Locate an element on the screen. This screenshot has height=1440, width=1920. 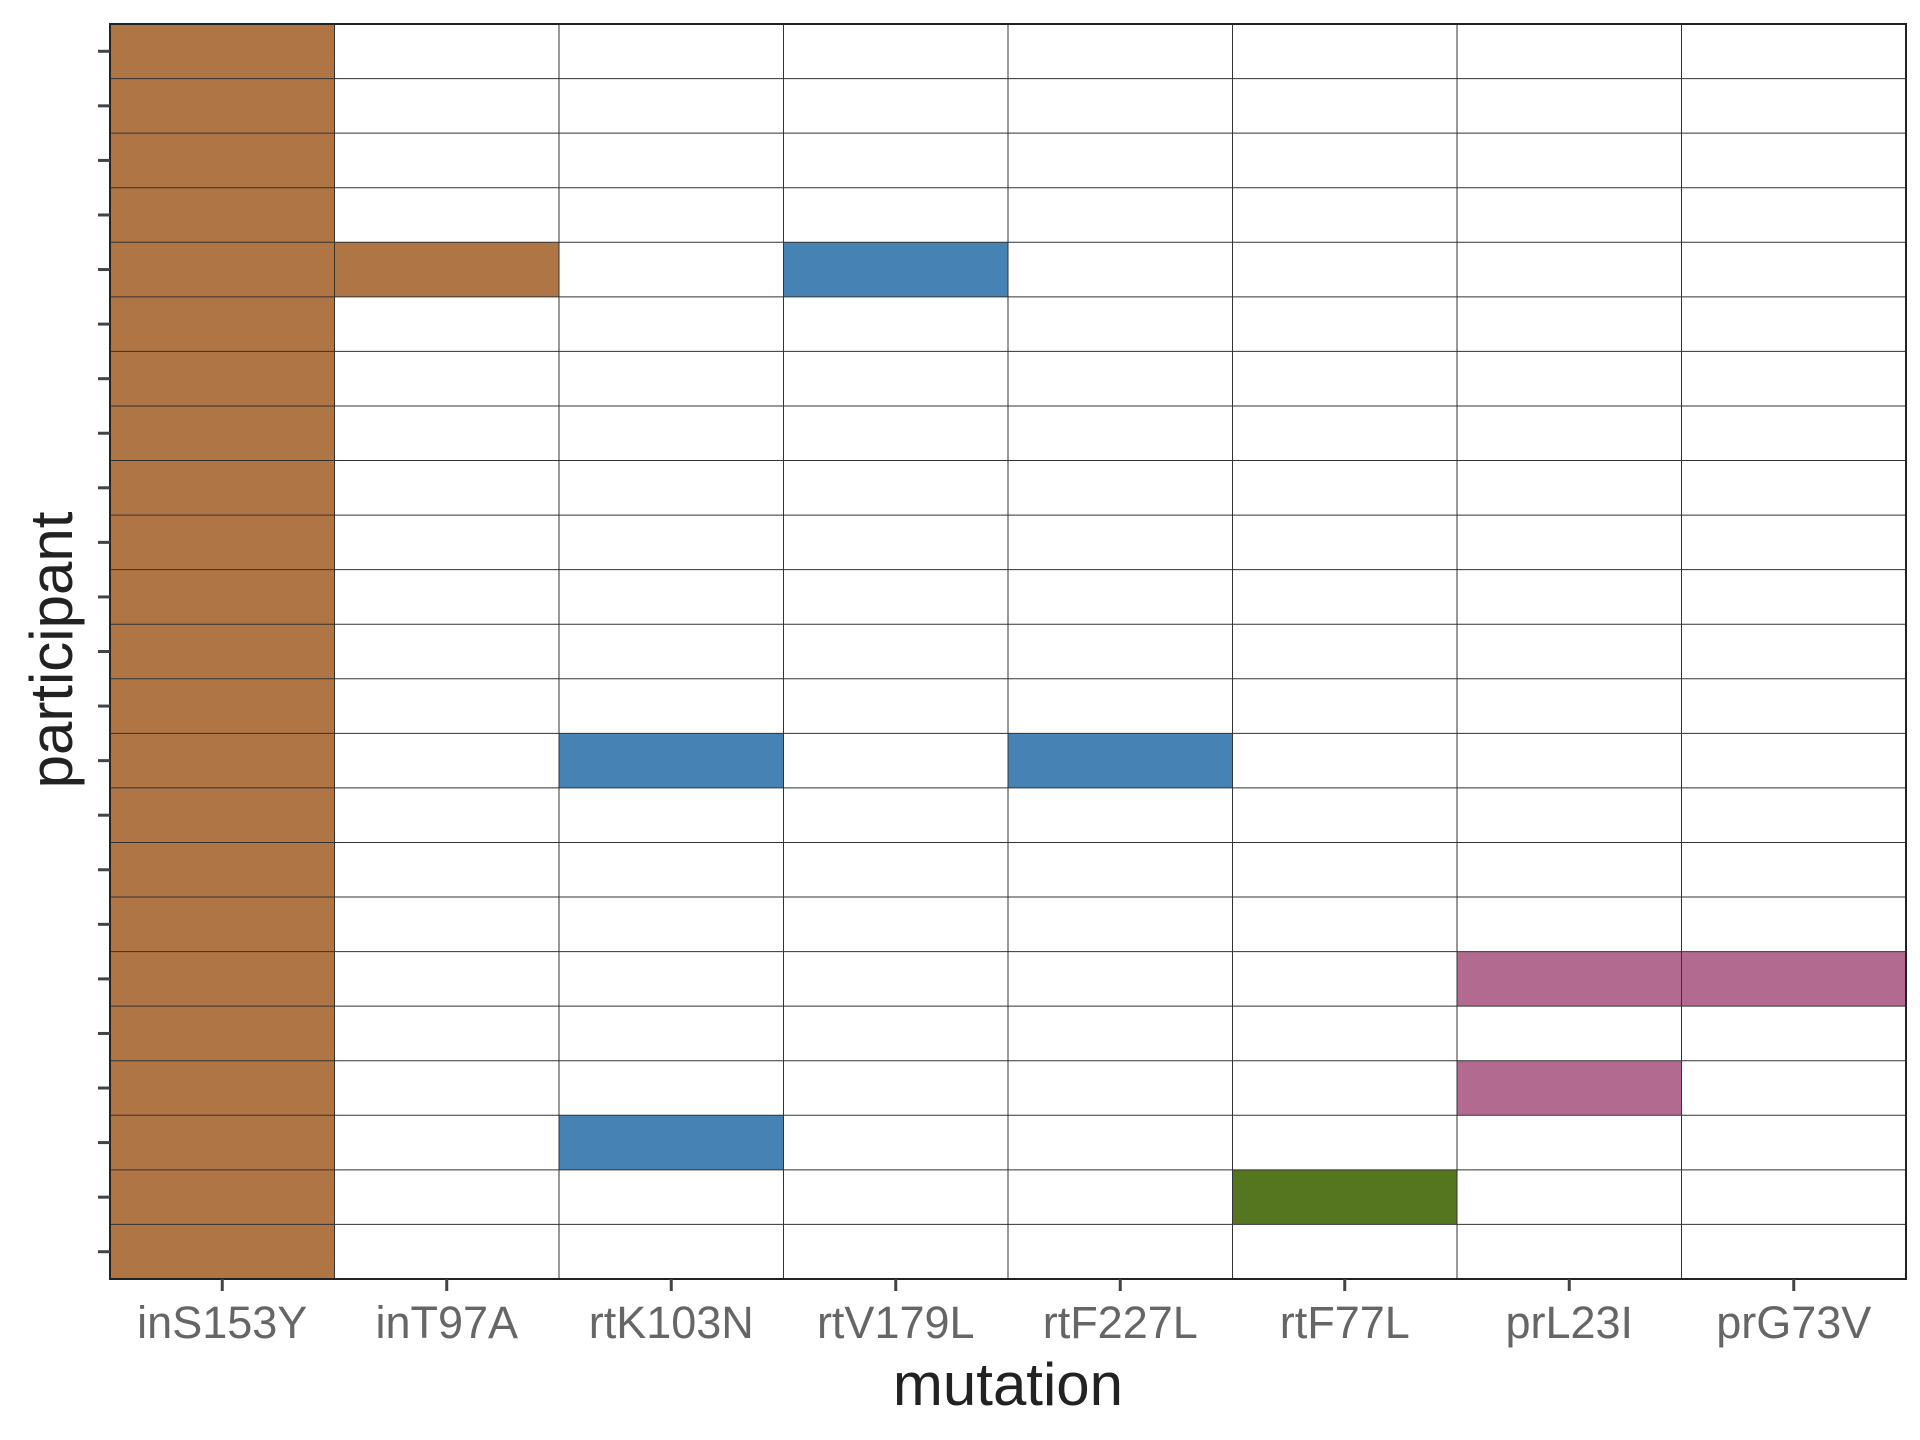
x-tick-label: prL23I is located at coordinates (1569, 1322).